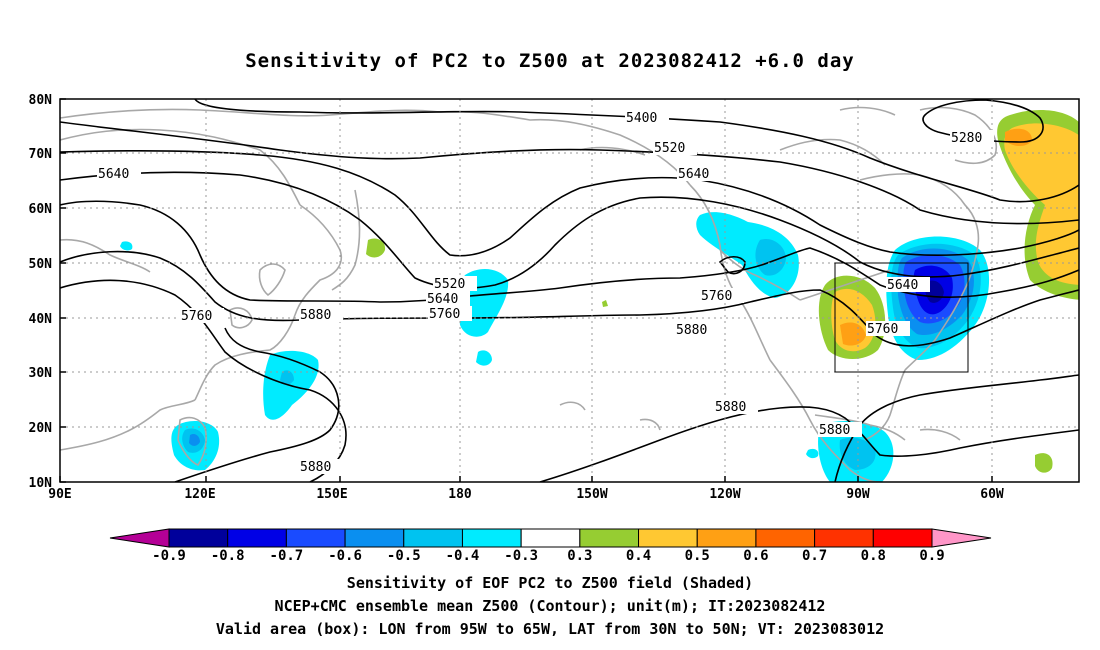  Describe the element at coordinates (591, 494) in the screenshot. I see `lon-label: 150W` at that location.